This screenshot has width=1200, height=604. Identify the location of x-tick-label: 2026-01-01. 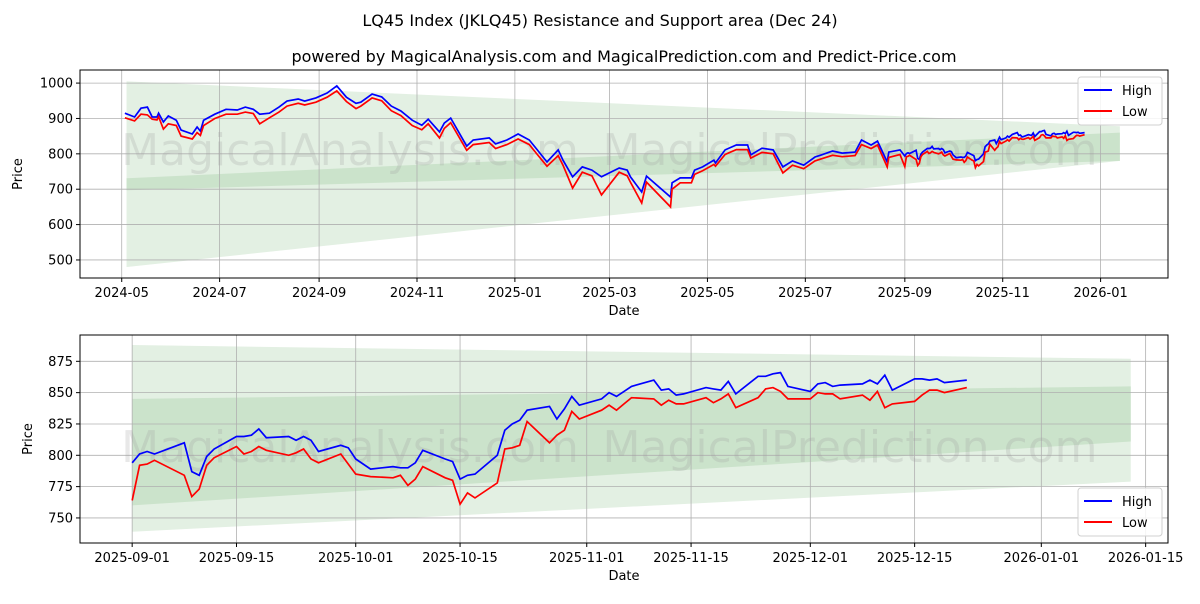
(1042, 558).